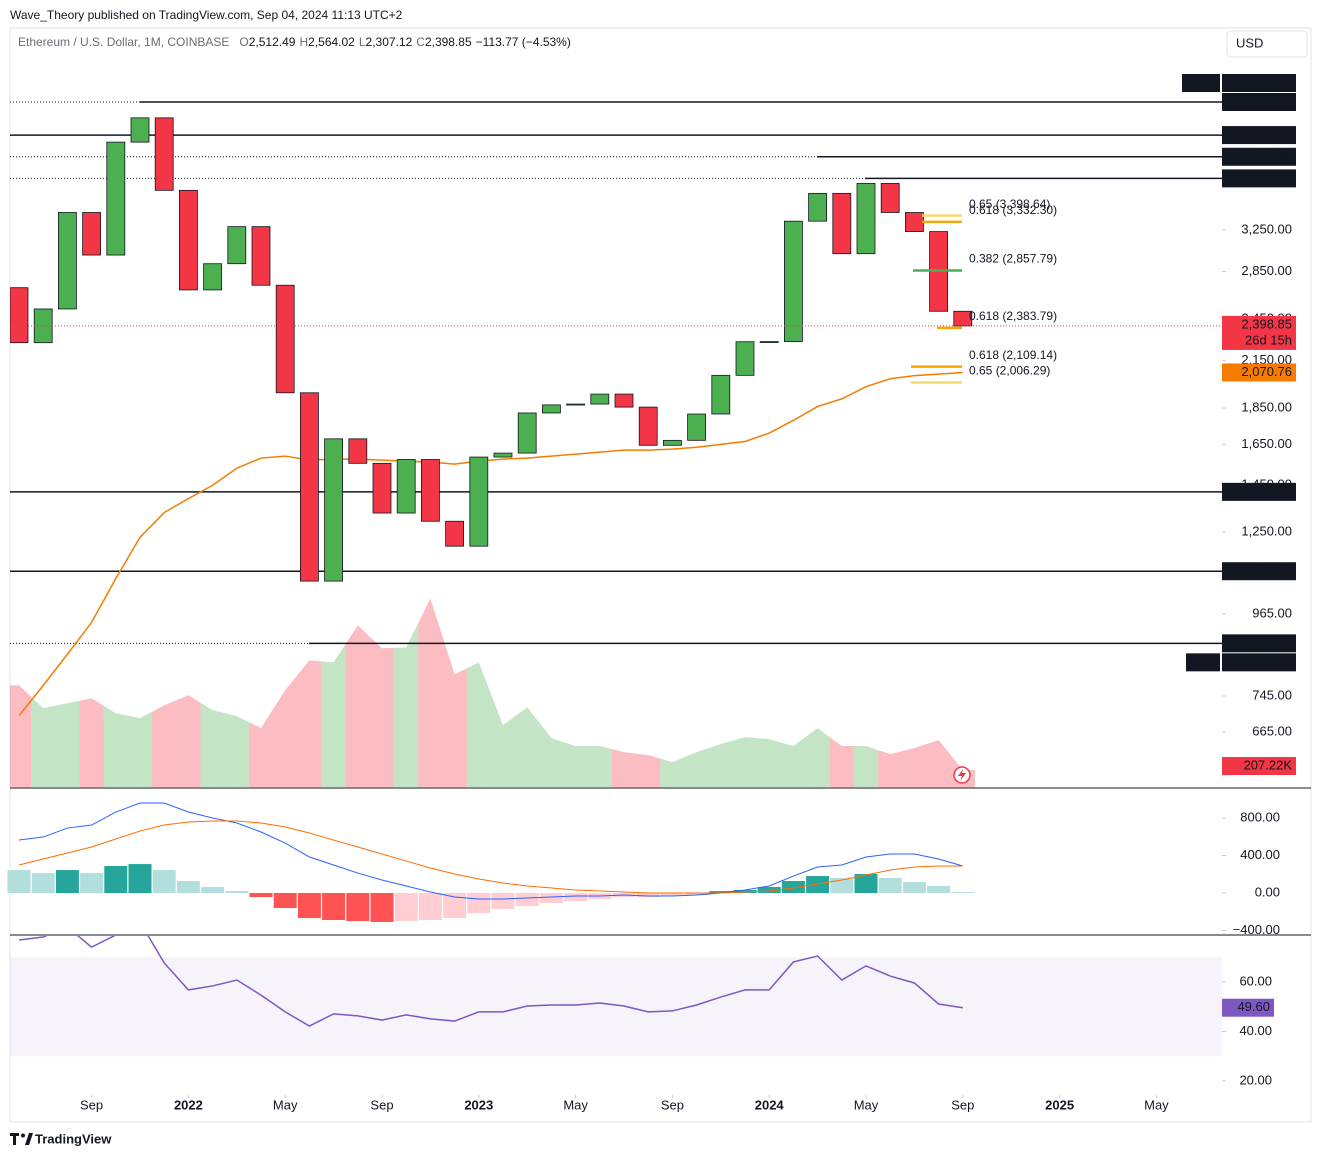  Describe the element at coordinates (770, 1104) in the screenshot. I see `x-tick-label: 2024` at that location.